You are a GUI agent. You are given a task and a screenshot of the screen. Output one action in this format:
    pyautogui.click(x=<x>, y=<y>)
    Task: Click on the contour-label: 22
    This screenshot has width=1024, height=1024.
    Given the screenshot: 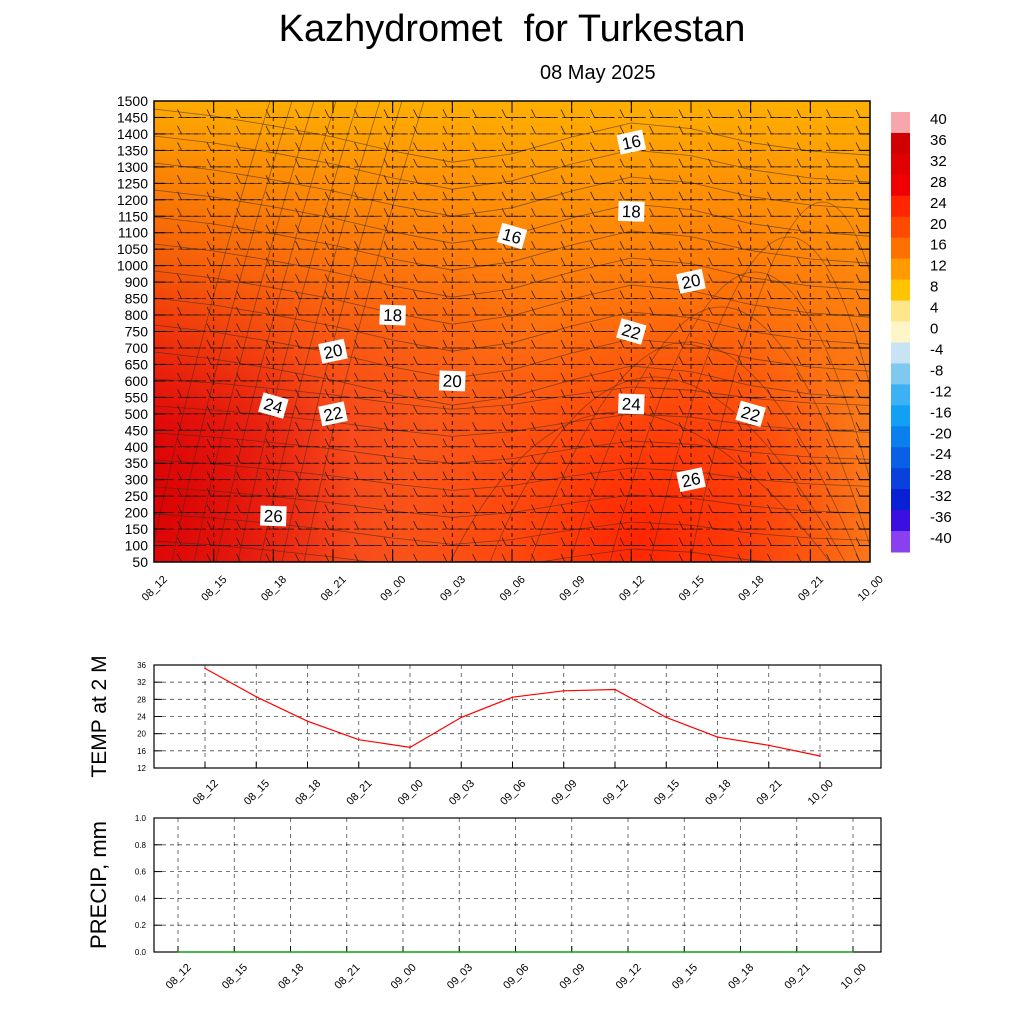 What is the action you would take?
    pyautogui.click(x=631, y=331)
    